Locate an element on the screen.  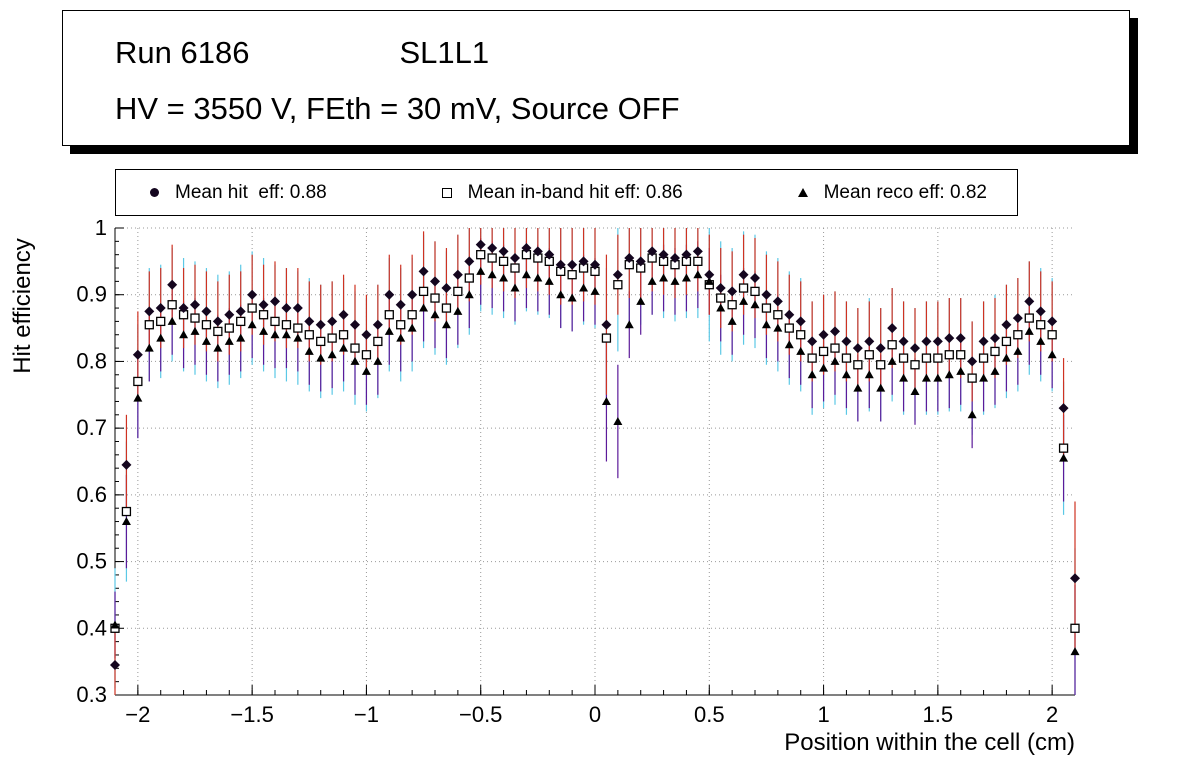
svg-text: −2 is located at coordinates (137, 714).